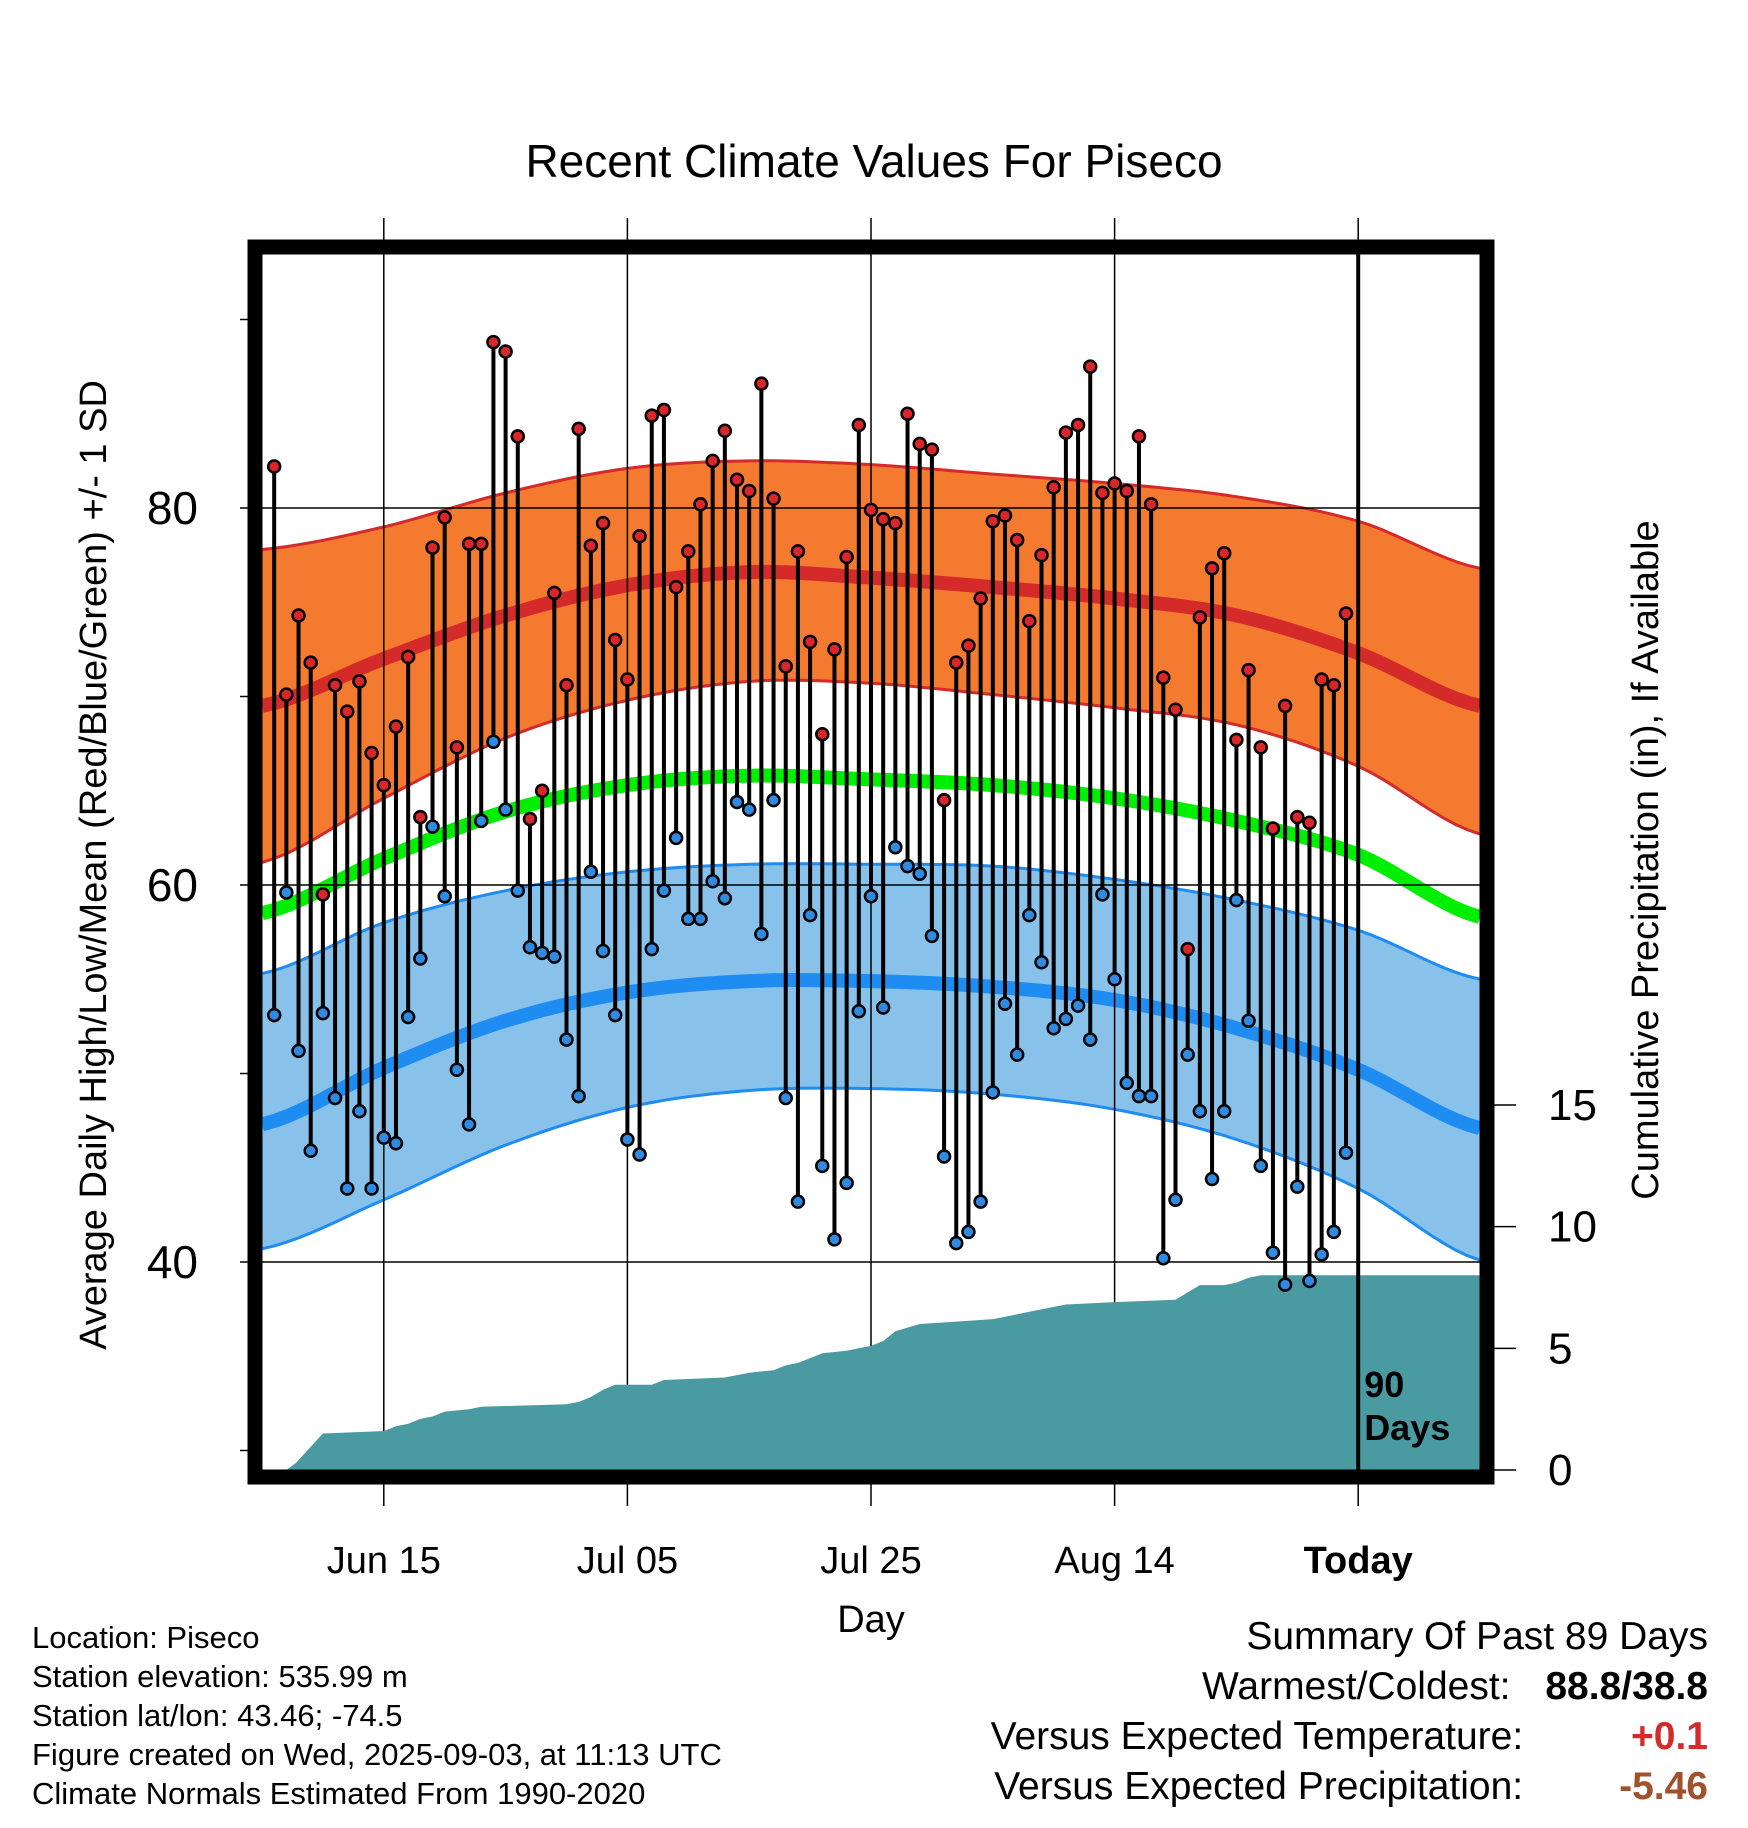 This screenshot has width=1748, height=1828. Describe the element at coordinates (1669, 1736) in the screenshot. I see `summary-temp-value: +0.1` at that location.